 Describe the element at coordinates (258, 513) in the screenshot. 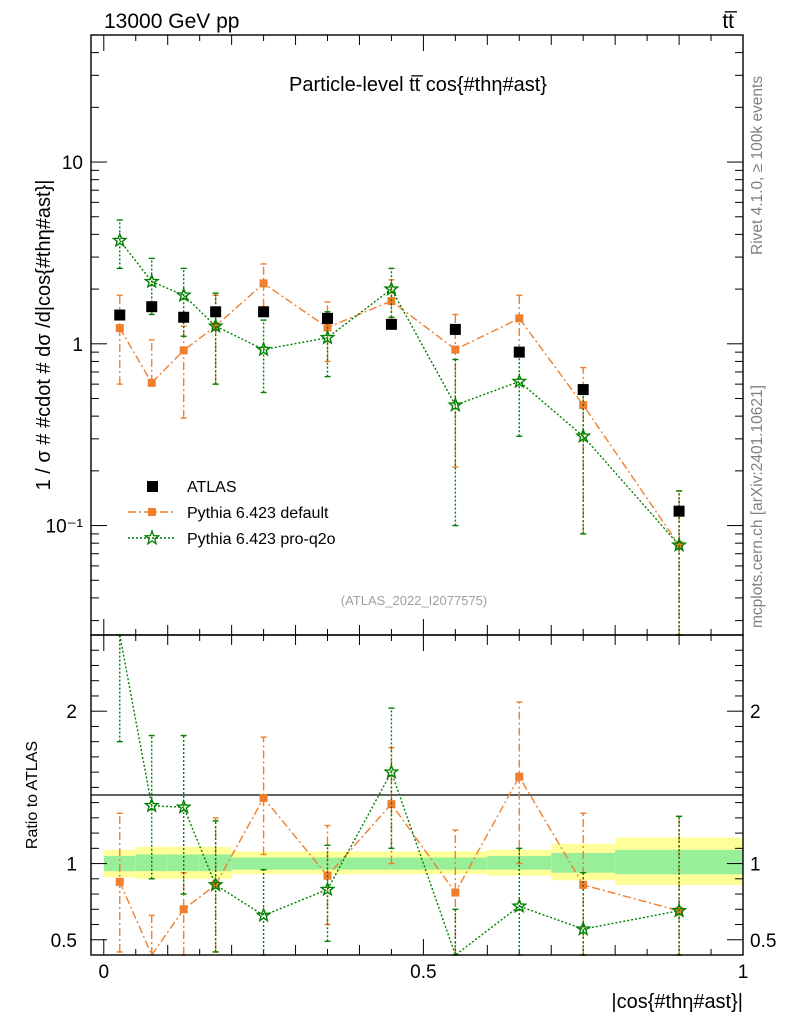

I see `legend-label-pythia-default: Pythia 6.423 default` at that location.